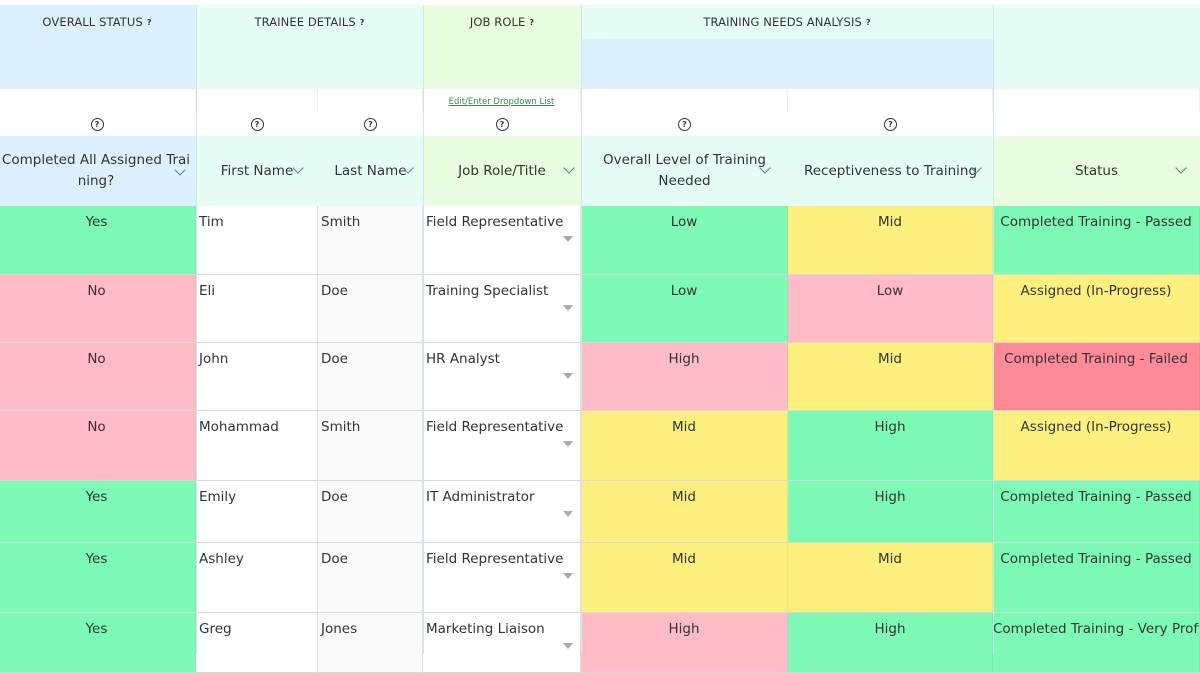  What do you see at coordinates (305, 22) in the screenshot?
I see `group-header-label: TRAINEE DETAILS` at bounding box center [305, 22].